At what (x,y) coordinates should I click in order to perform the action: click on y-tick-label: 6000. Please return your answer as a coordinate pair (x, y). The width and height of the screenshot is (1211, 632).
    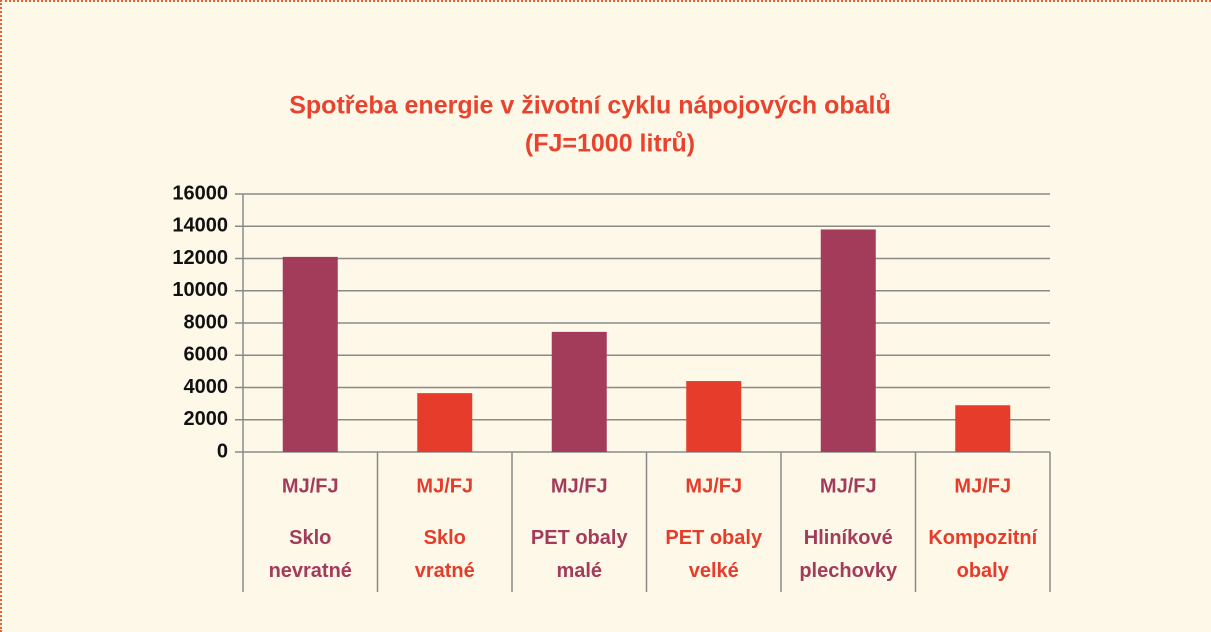
    Looking at the image, I should click on (206, 355).